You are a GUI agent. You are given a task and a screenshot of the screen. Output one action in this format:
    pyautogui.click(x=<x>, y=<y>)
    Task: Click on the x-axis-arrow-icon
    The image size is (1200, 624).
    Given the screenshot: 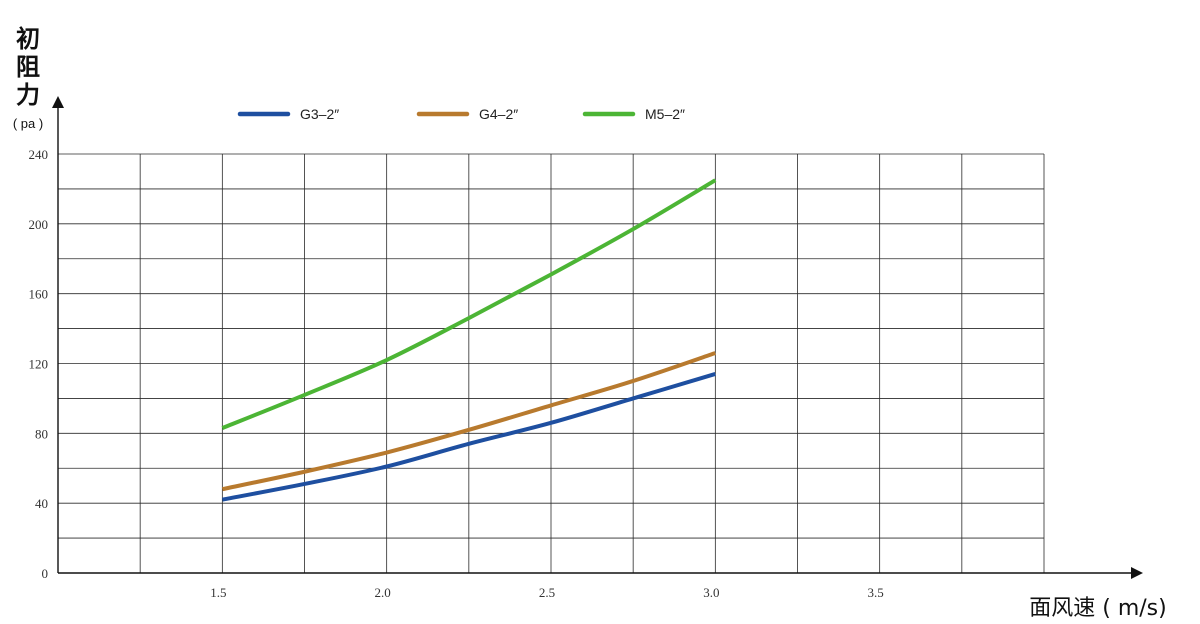 What is the action you would take?
    pyautogui.click(x=1137, y=573)
    